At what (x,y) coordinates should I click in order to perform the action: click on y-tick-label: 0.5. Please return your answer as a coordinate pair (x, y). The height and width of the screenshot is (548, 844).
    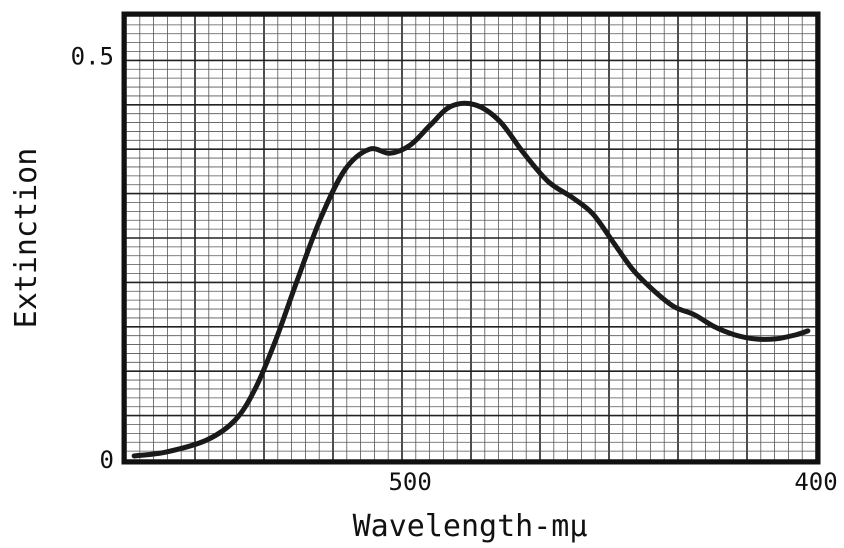
    Looking at the image, I should click on (92, 56).